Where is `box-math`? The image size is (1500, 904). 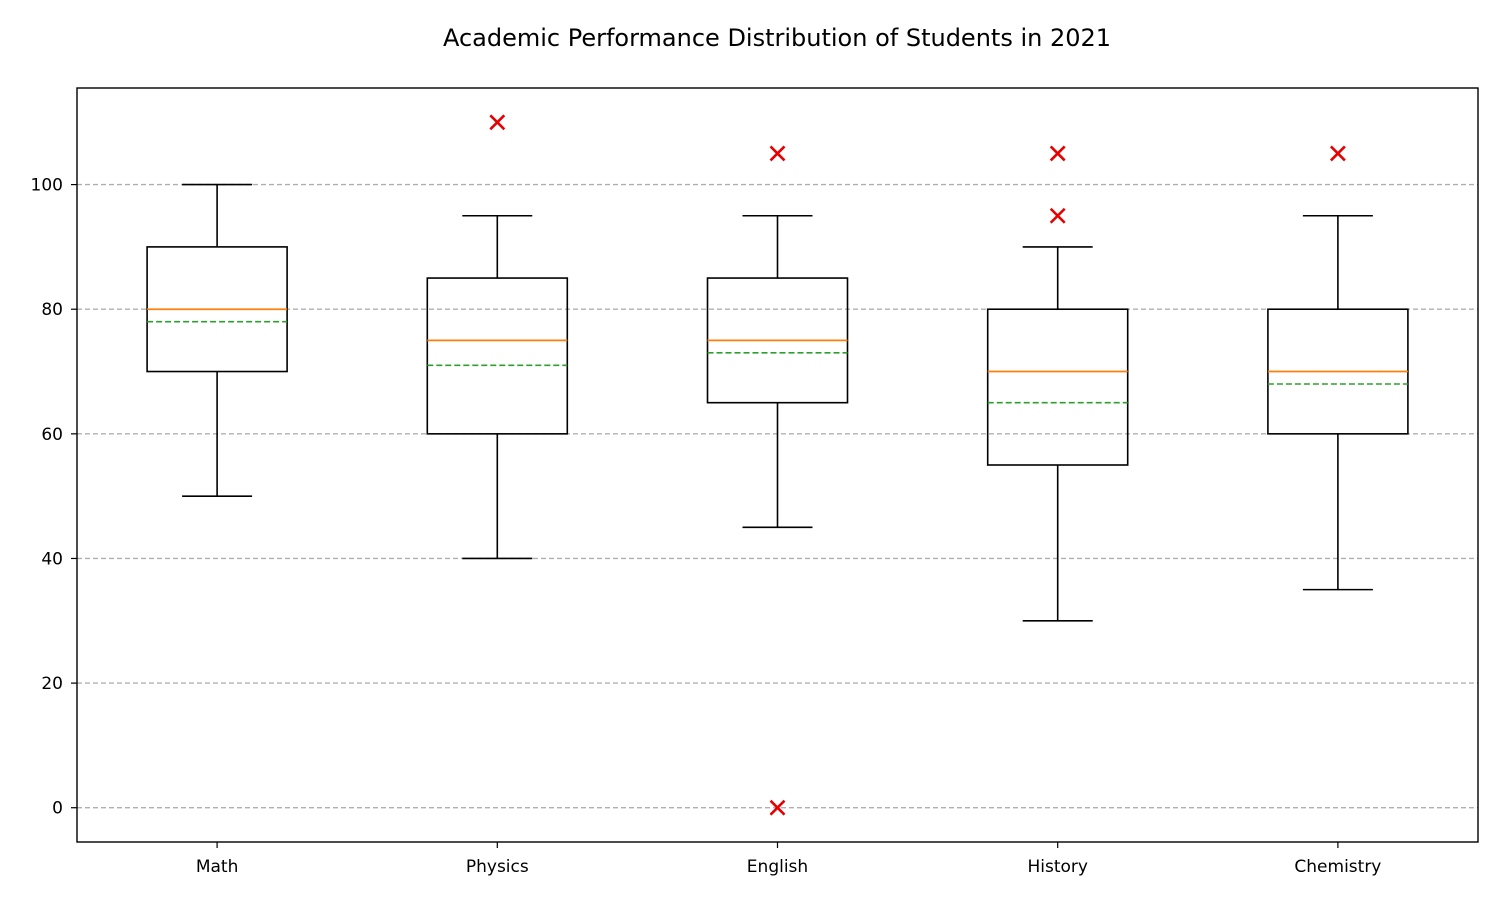 box-math is located at coordinates (217, 340).